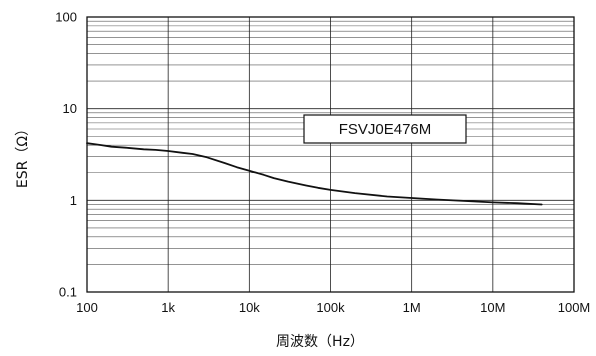 The image size is (596, 356). I want to click on y-tick-label: 0.1, so click(68, 292).